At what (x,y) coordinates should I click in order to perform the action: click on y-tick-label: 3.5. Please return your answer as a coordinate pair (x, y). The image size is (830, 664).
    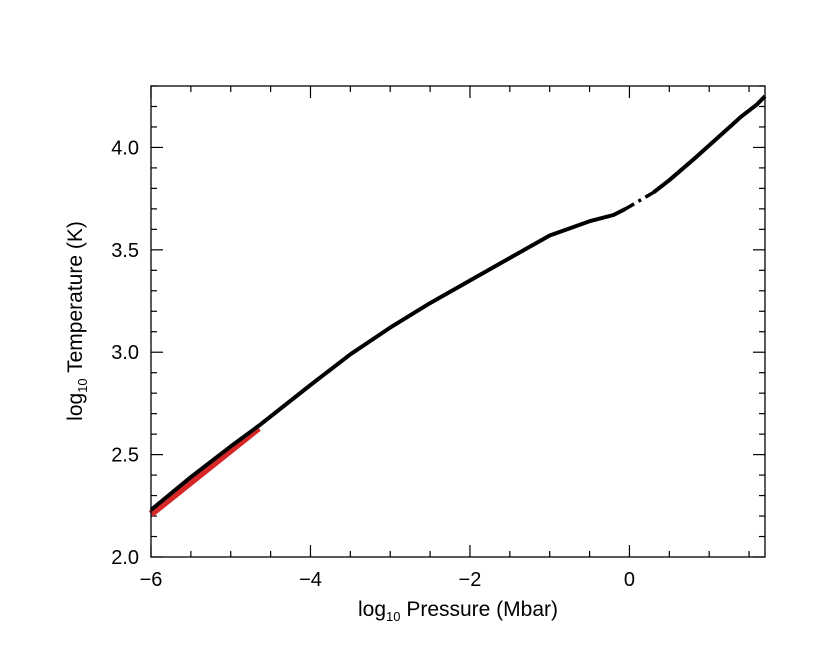
    Looking at the image, I should click on (125, 251).